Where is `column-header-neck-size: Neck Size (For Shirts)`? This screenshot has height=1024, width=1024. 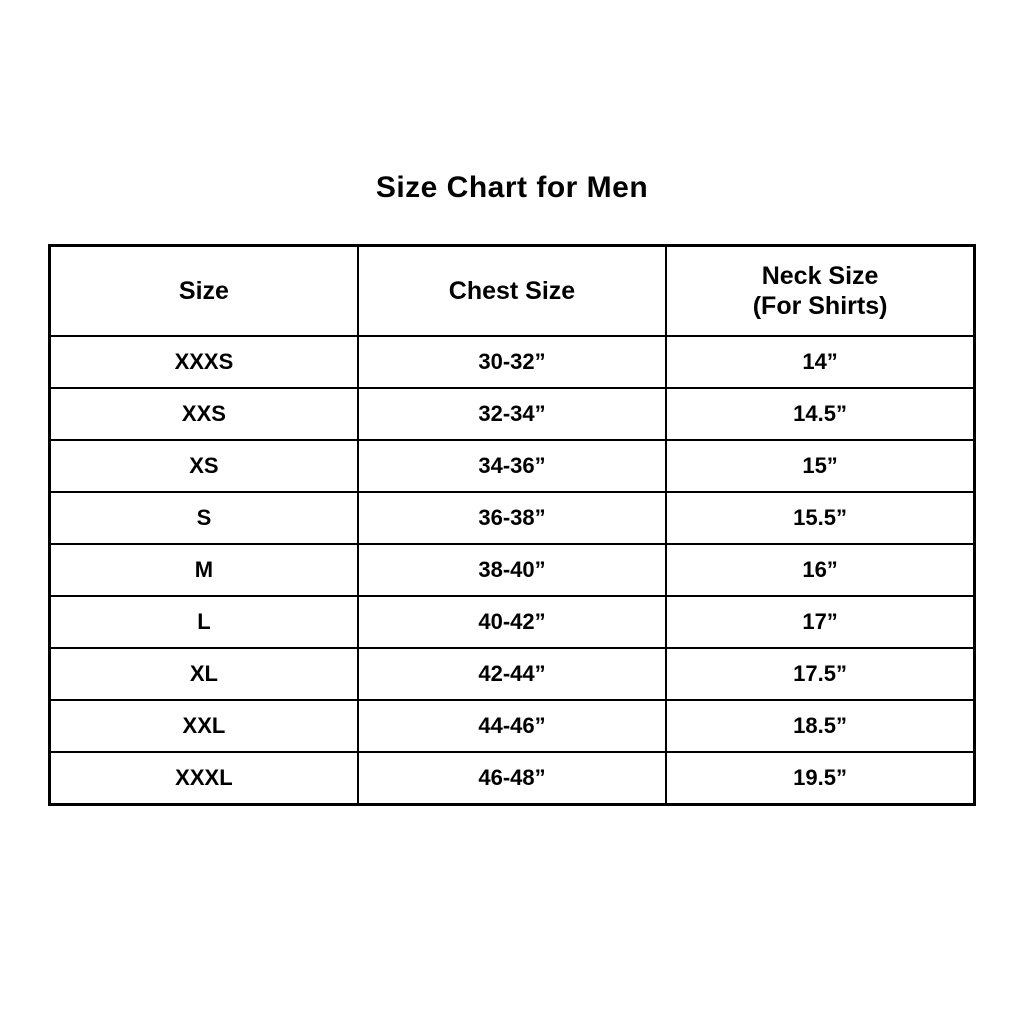
column-header-neck-size: Neck Size (For Shirts) is located at coordinates (820, 290).